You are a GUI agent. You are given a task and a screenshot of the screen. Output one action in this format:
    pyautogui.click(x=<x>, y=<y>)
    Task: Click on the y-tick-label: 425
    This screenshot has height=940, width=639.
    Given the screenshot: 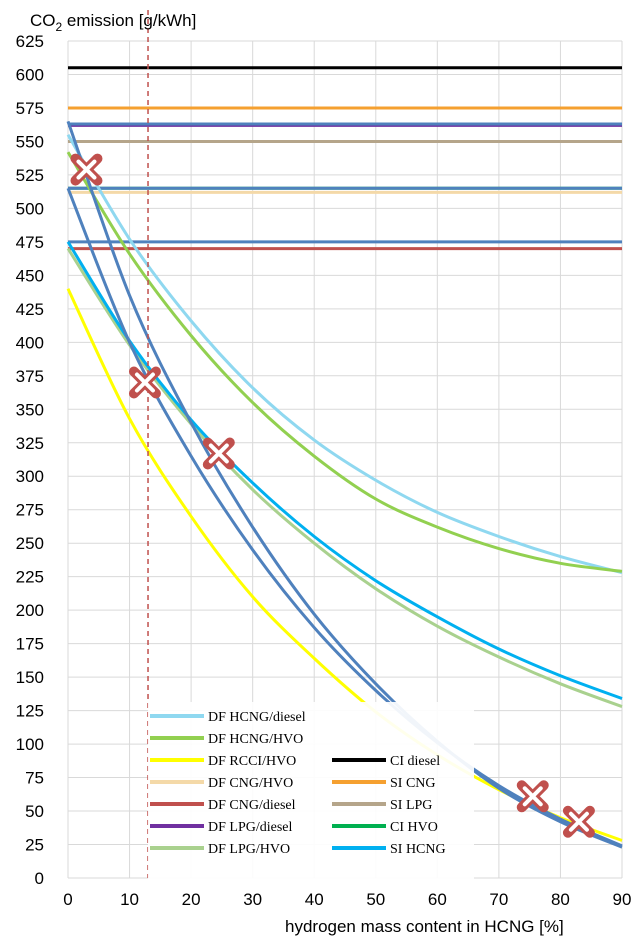 What is the action you would take?
    pyautogui.click(x=30, y=309)
    